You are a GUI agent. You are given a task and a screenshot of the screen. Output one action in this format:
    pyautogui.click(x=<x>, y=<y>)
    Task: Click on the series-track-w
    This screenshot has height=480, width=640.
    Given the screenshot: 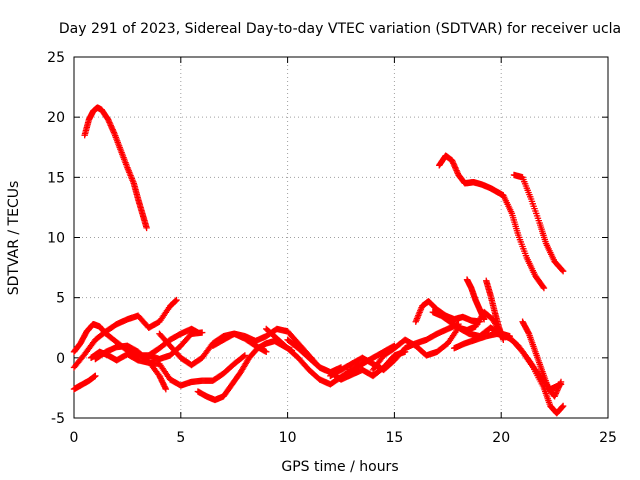 What is the action you would take?
    pyautogui.click(x=542, y=359)
    